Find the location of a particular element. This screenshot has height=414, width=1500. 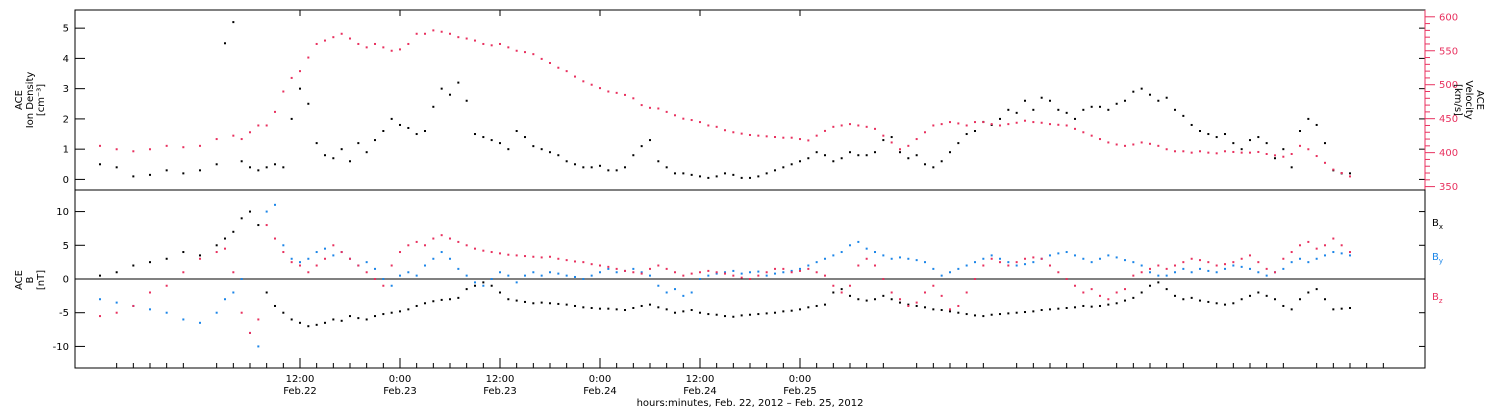

bottom-ytick-label: 10 is located at coordinates (62, 212).